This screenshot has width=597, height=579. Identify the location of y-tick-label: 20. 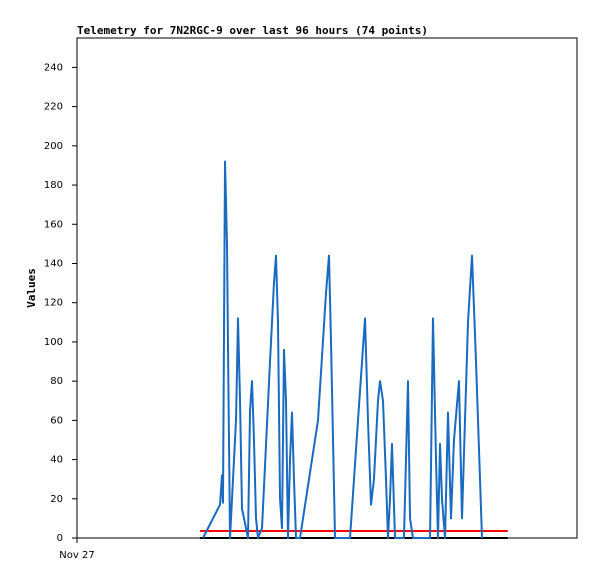
(56, 499).